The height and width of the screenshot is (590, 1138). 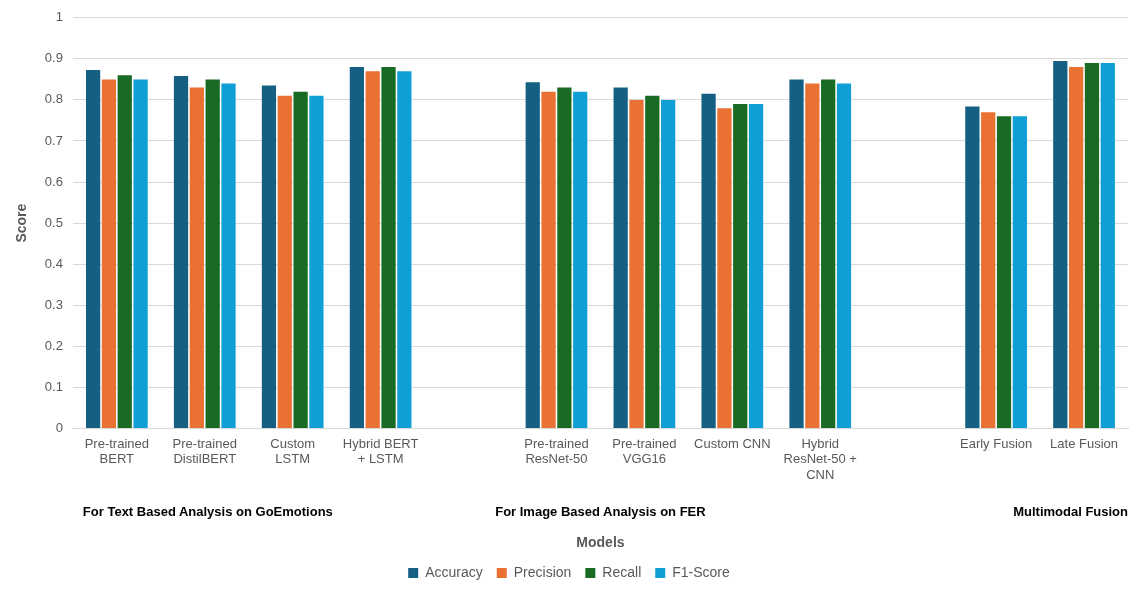 I want to click on x-tick-label: Pre-trained DistilBERT, so click(x=204, y=451).